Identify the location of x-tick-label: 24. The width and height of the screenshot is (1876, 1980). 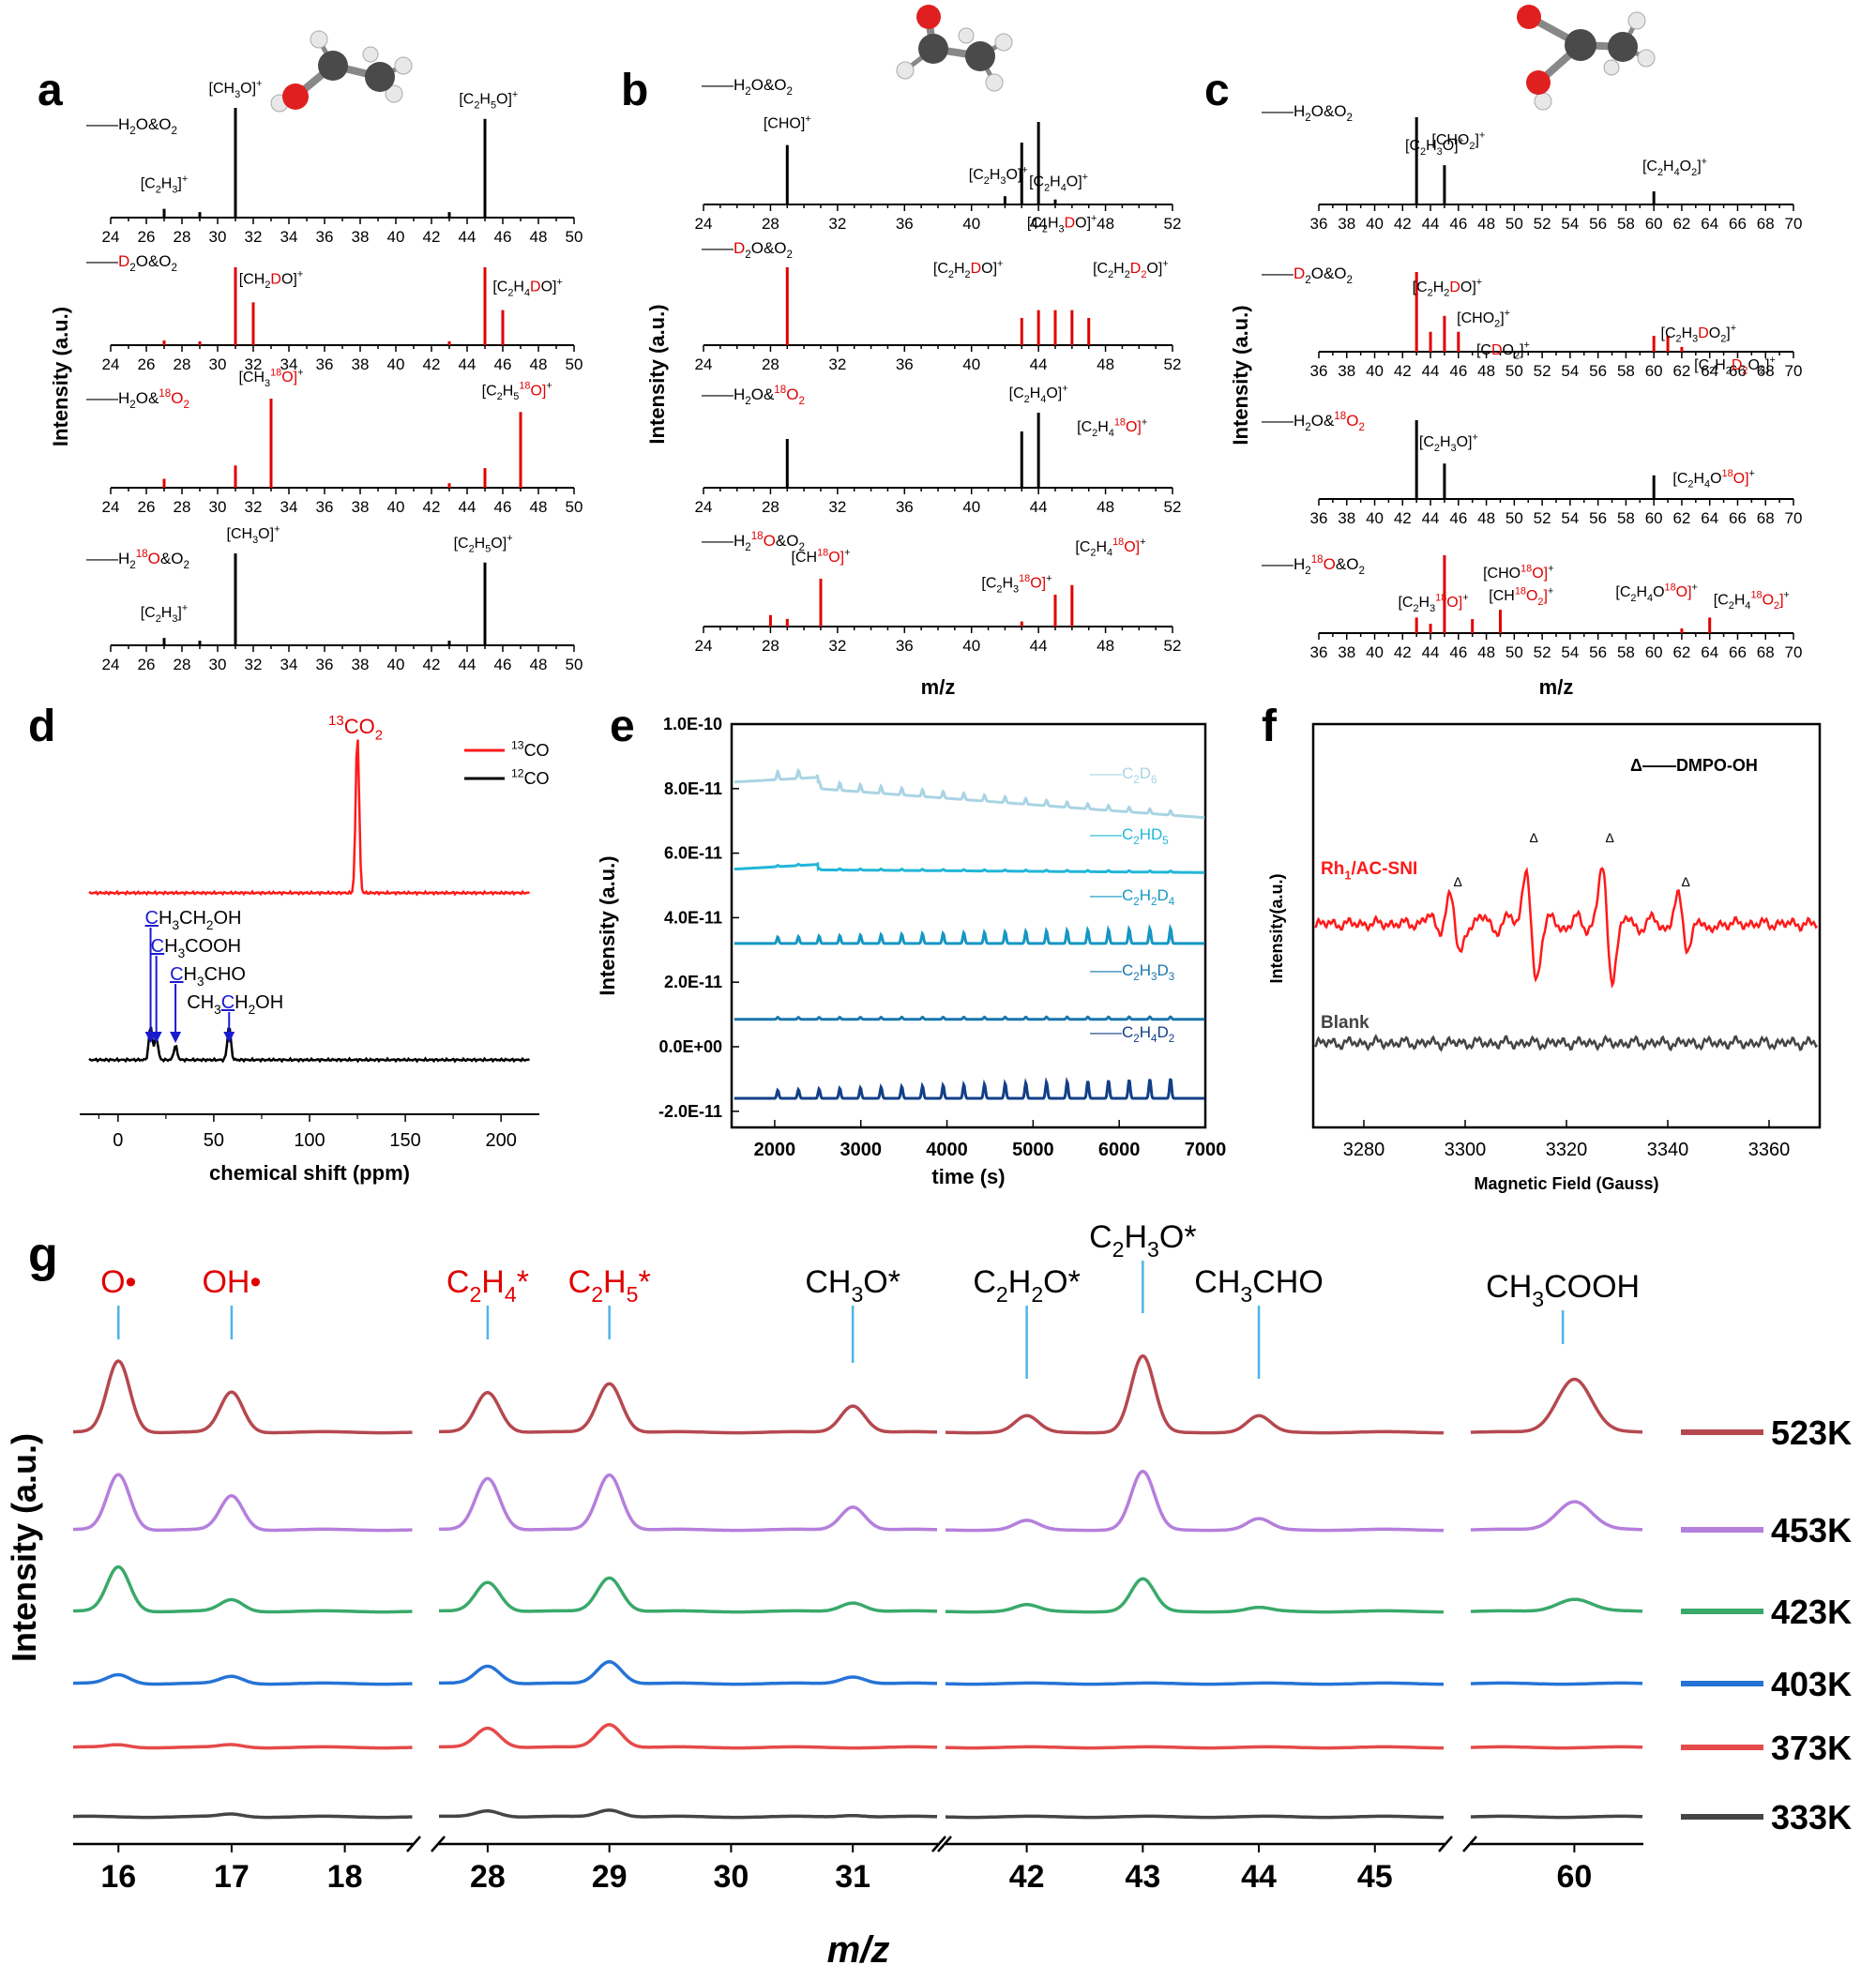
(111, 237).